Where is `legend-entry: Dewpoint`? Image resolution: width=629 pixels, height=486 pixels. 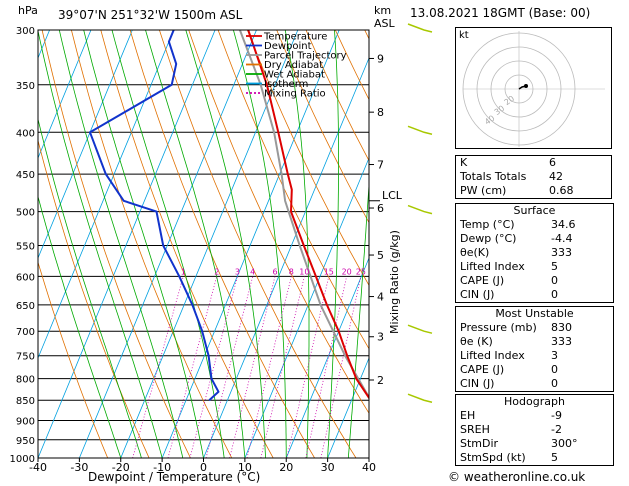
legend-entry: Dewpoint is located at coordinates (288, 46).